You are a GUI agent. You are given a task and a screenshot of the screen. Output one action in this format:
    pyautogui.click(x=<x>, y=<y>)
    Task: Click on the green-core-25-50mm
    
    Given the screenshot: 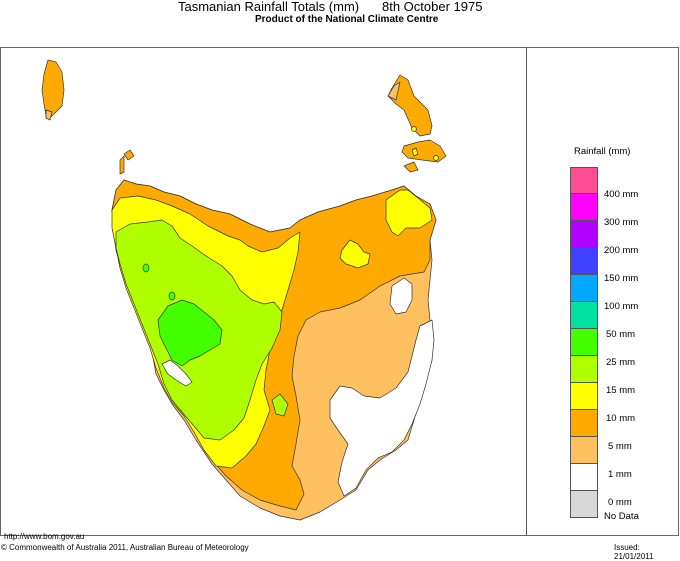 What is the action you would take?
    pyautogui.click(x=190, y=333)
    